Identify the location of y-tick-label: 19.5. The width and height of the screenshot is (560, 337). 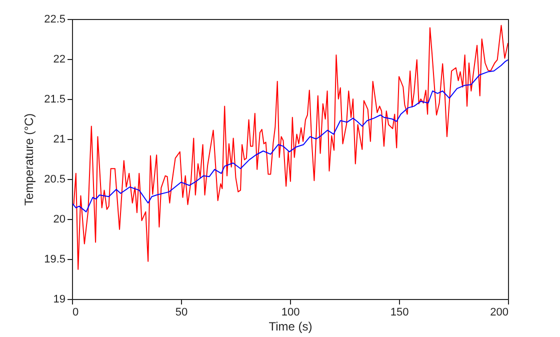
(55, 260).